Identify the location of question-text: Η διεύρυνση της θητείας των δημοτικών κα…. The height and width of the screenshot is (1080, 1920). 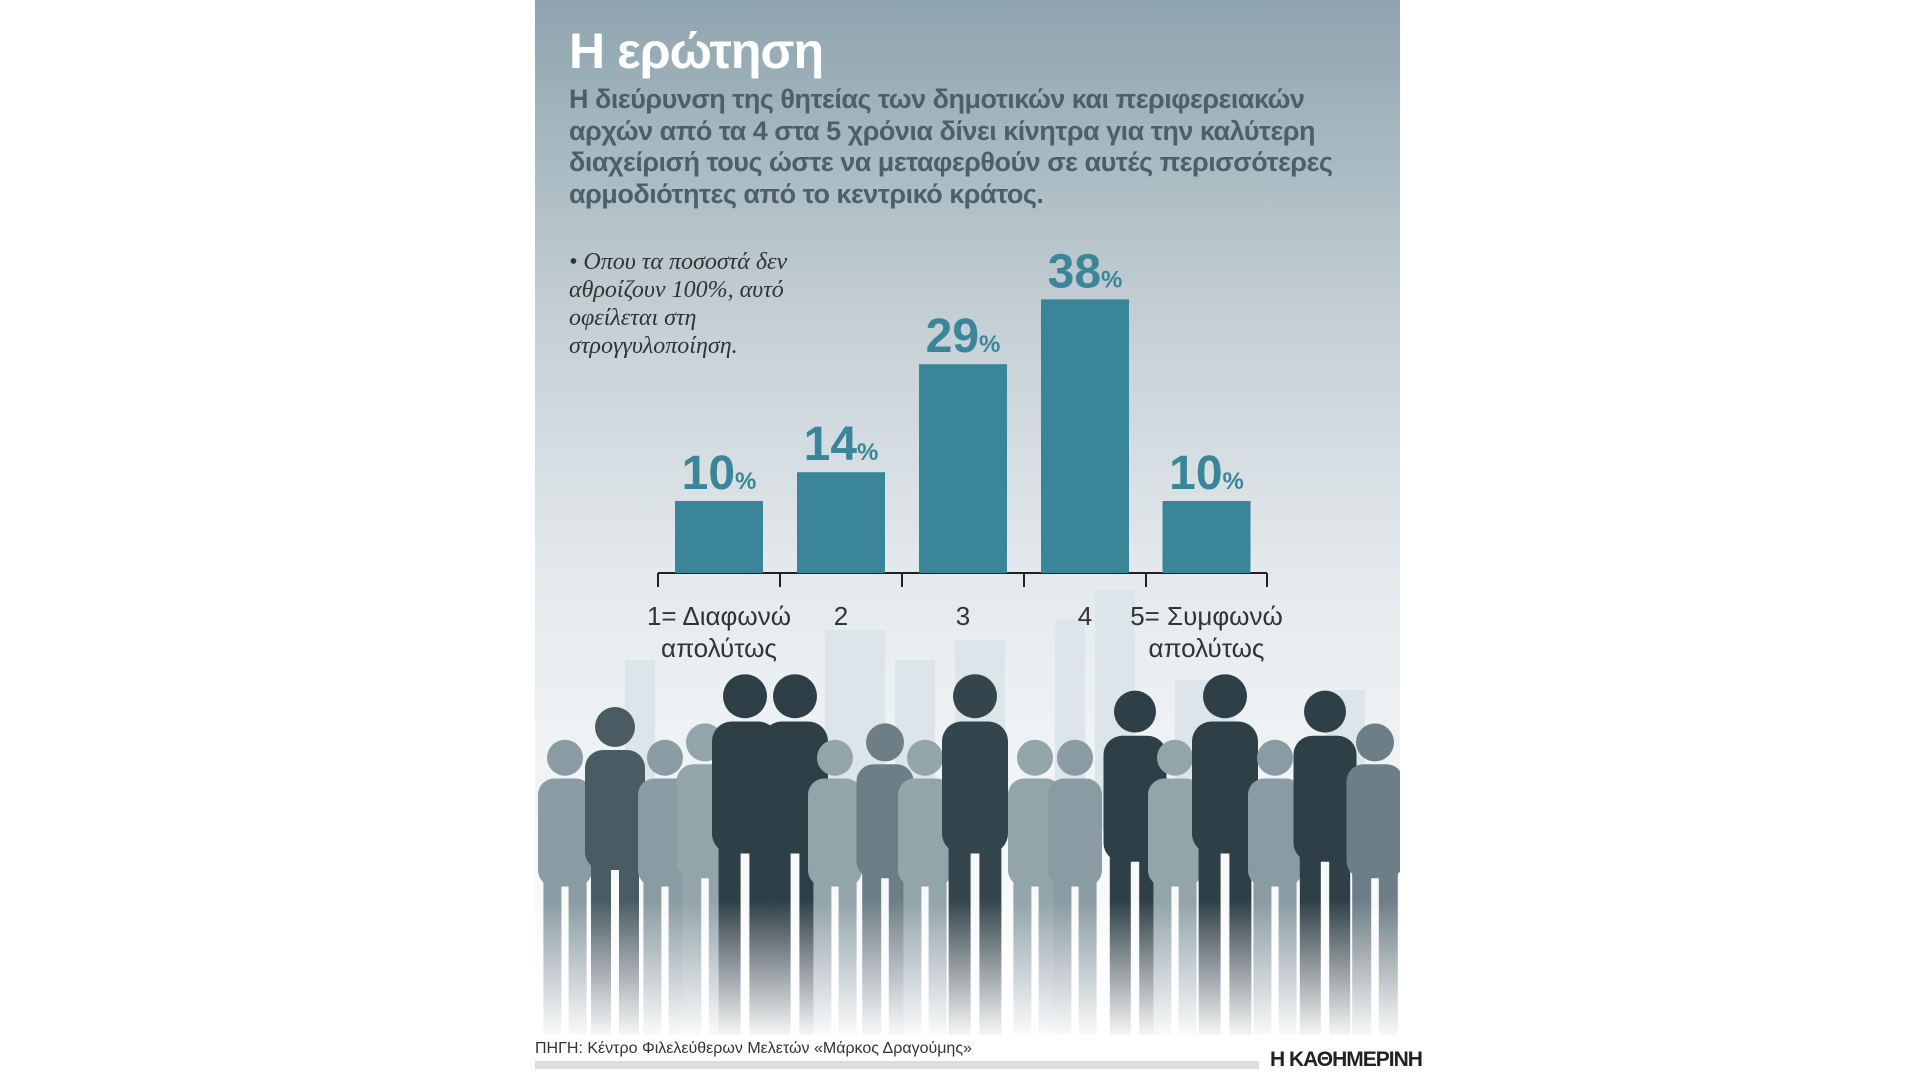
(951, 146).